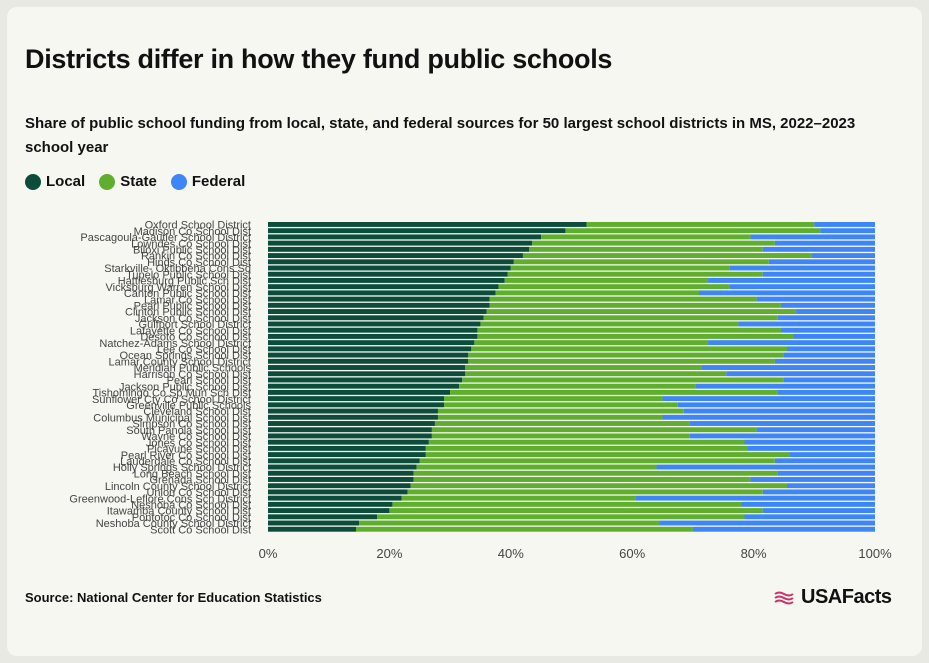 The height and width of the screenshot is (663, 929). Describe the element at coordinates (646, 237) in the screenshot. I see `bar-state-pascagoula-gautier-school-district` at that location.